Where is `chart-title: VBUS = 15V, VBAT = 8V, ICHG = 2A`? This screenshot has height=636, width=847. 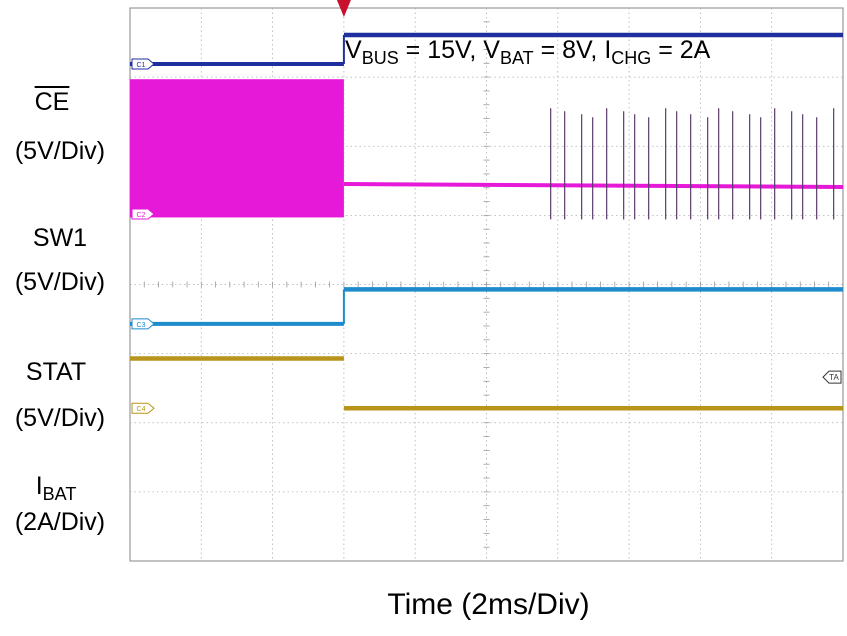
chart-title: VBUS = 15V, VBAT = 8V, ICHG = 2A is located at coordinates (528, 52).